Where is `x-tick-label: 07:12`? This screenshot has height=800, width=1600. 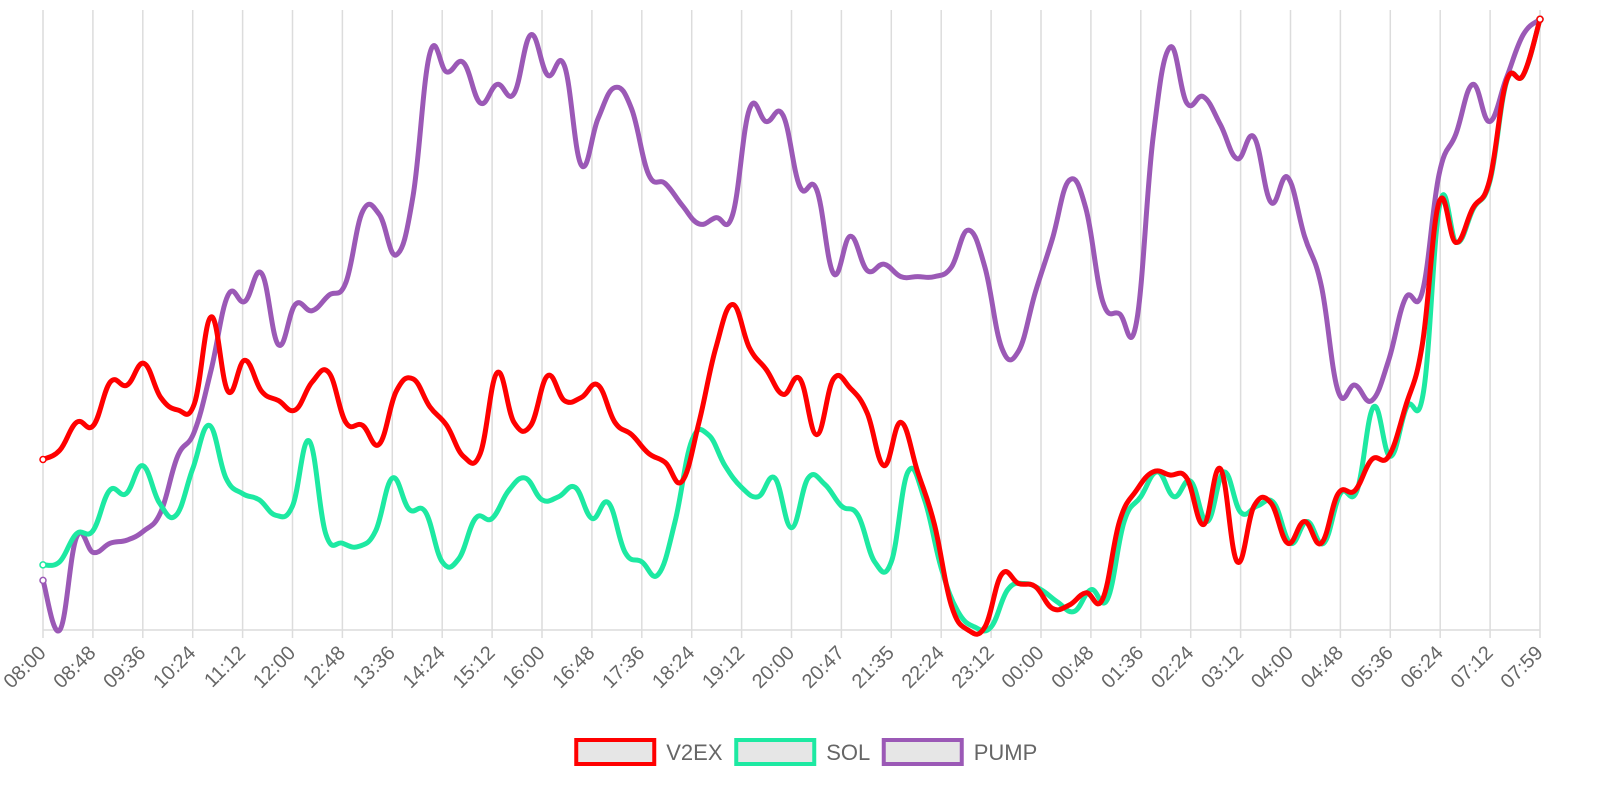
x-tick-label: 07:12 is located at coordinates (1472, 667).